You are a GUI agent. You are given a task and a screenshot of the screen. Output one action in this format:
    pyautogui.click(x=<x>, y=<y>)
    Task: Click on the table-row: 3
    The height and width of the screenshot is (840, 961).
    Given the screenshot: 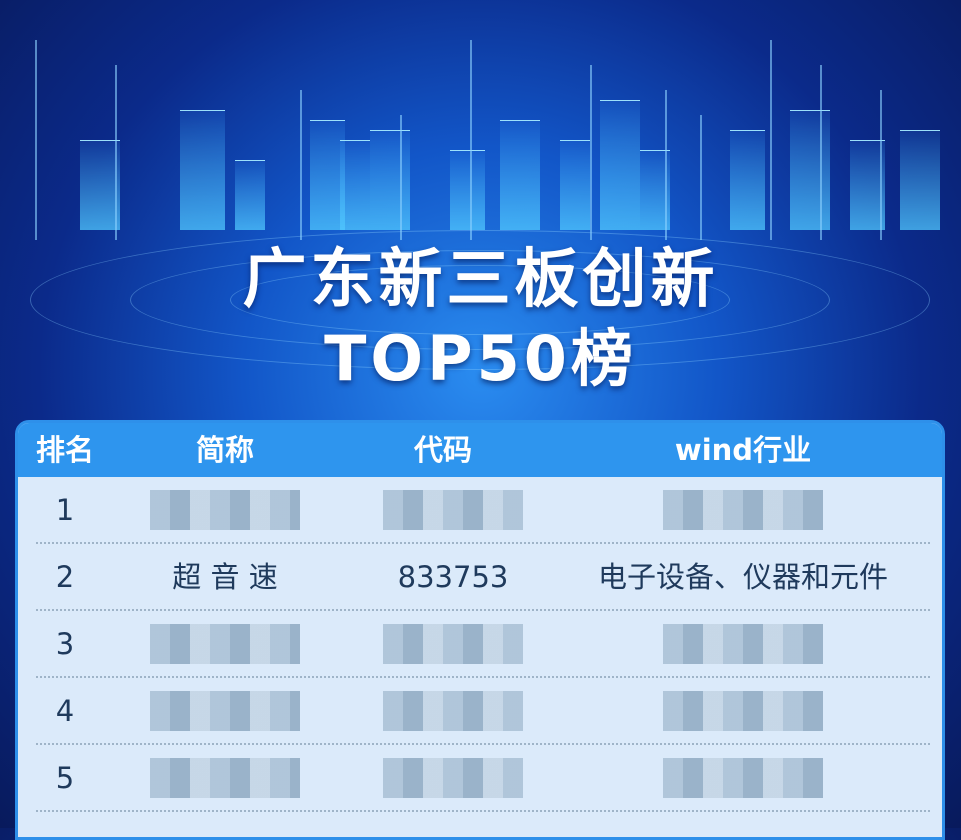 What is the action you would take?
    pyautogui.click(x=480, y=644)
    